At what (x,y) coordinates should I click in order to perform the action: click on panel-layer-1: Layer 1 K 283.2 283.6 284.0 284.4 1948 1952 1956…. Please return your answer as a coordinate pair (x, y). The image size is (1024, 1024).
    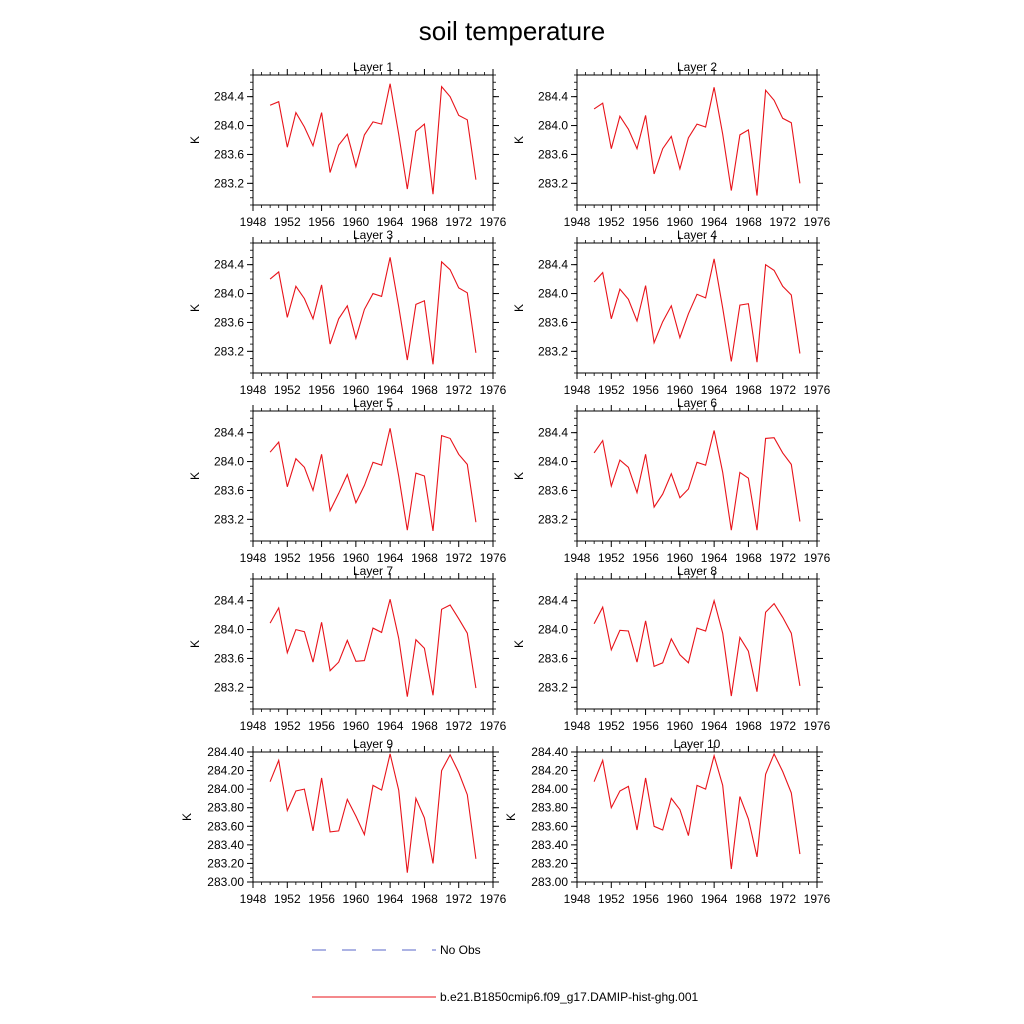
    Looking at the image, I should click on (347, 144).